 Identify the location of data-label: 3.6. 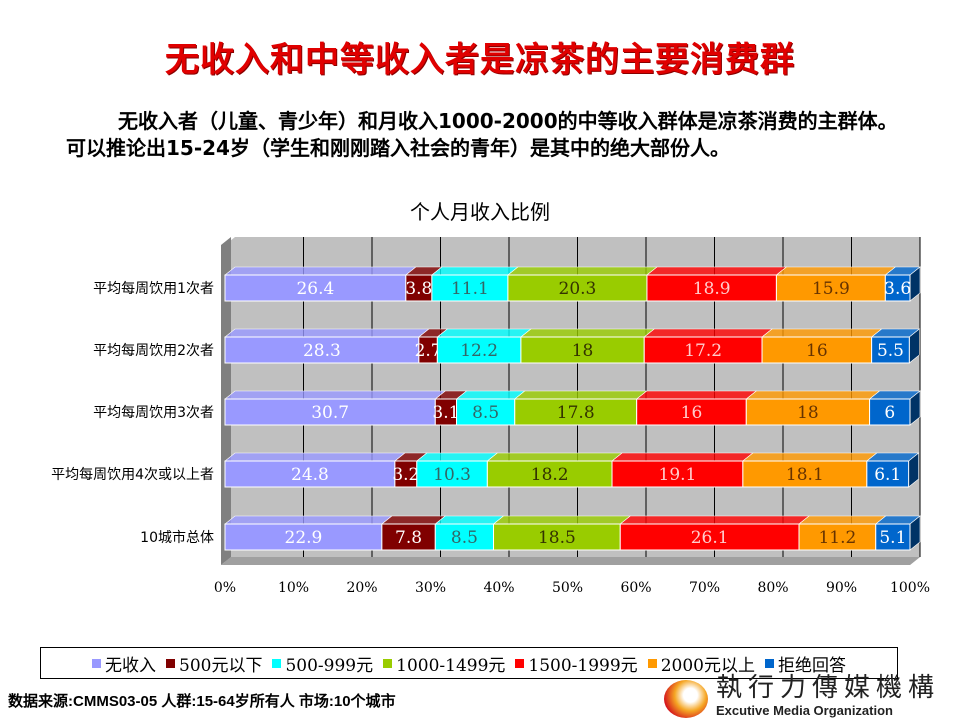
(897, 289).